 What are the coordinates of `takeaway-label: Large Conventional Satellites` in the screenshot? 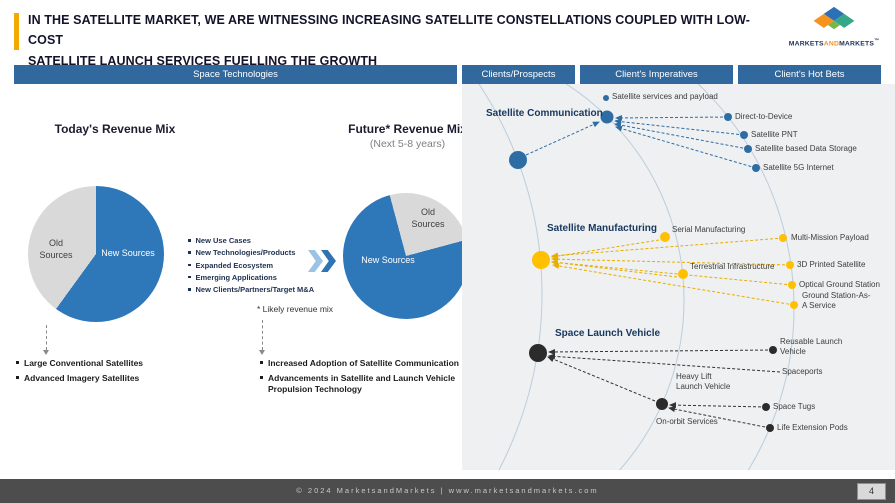 It's located at (84, 363).